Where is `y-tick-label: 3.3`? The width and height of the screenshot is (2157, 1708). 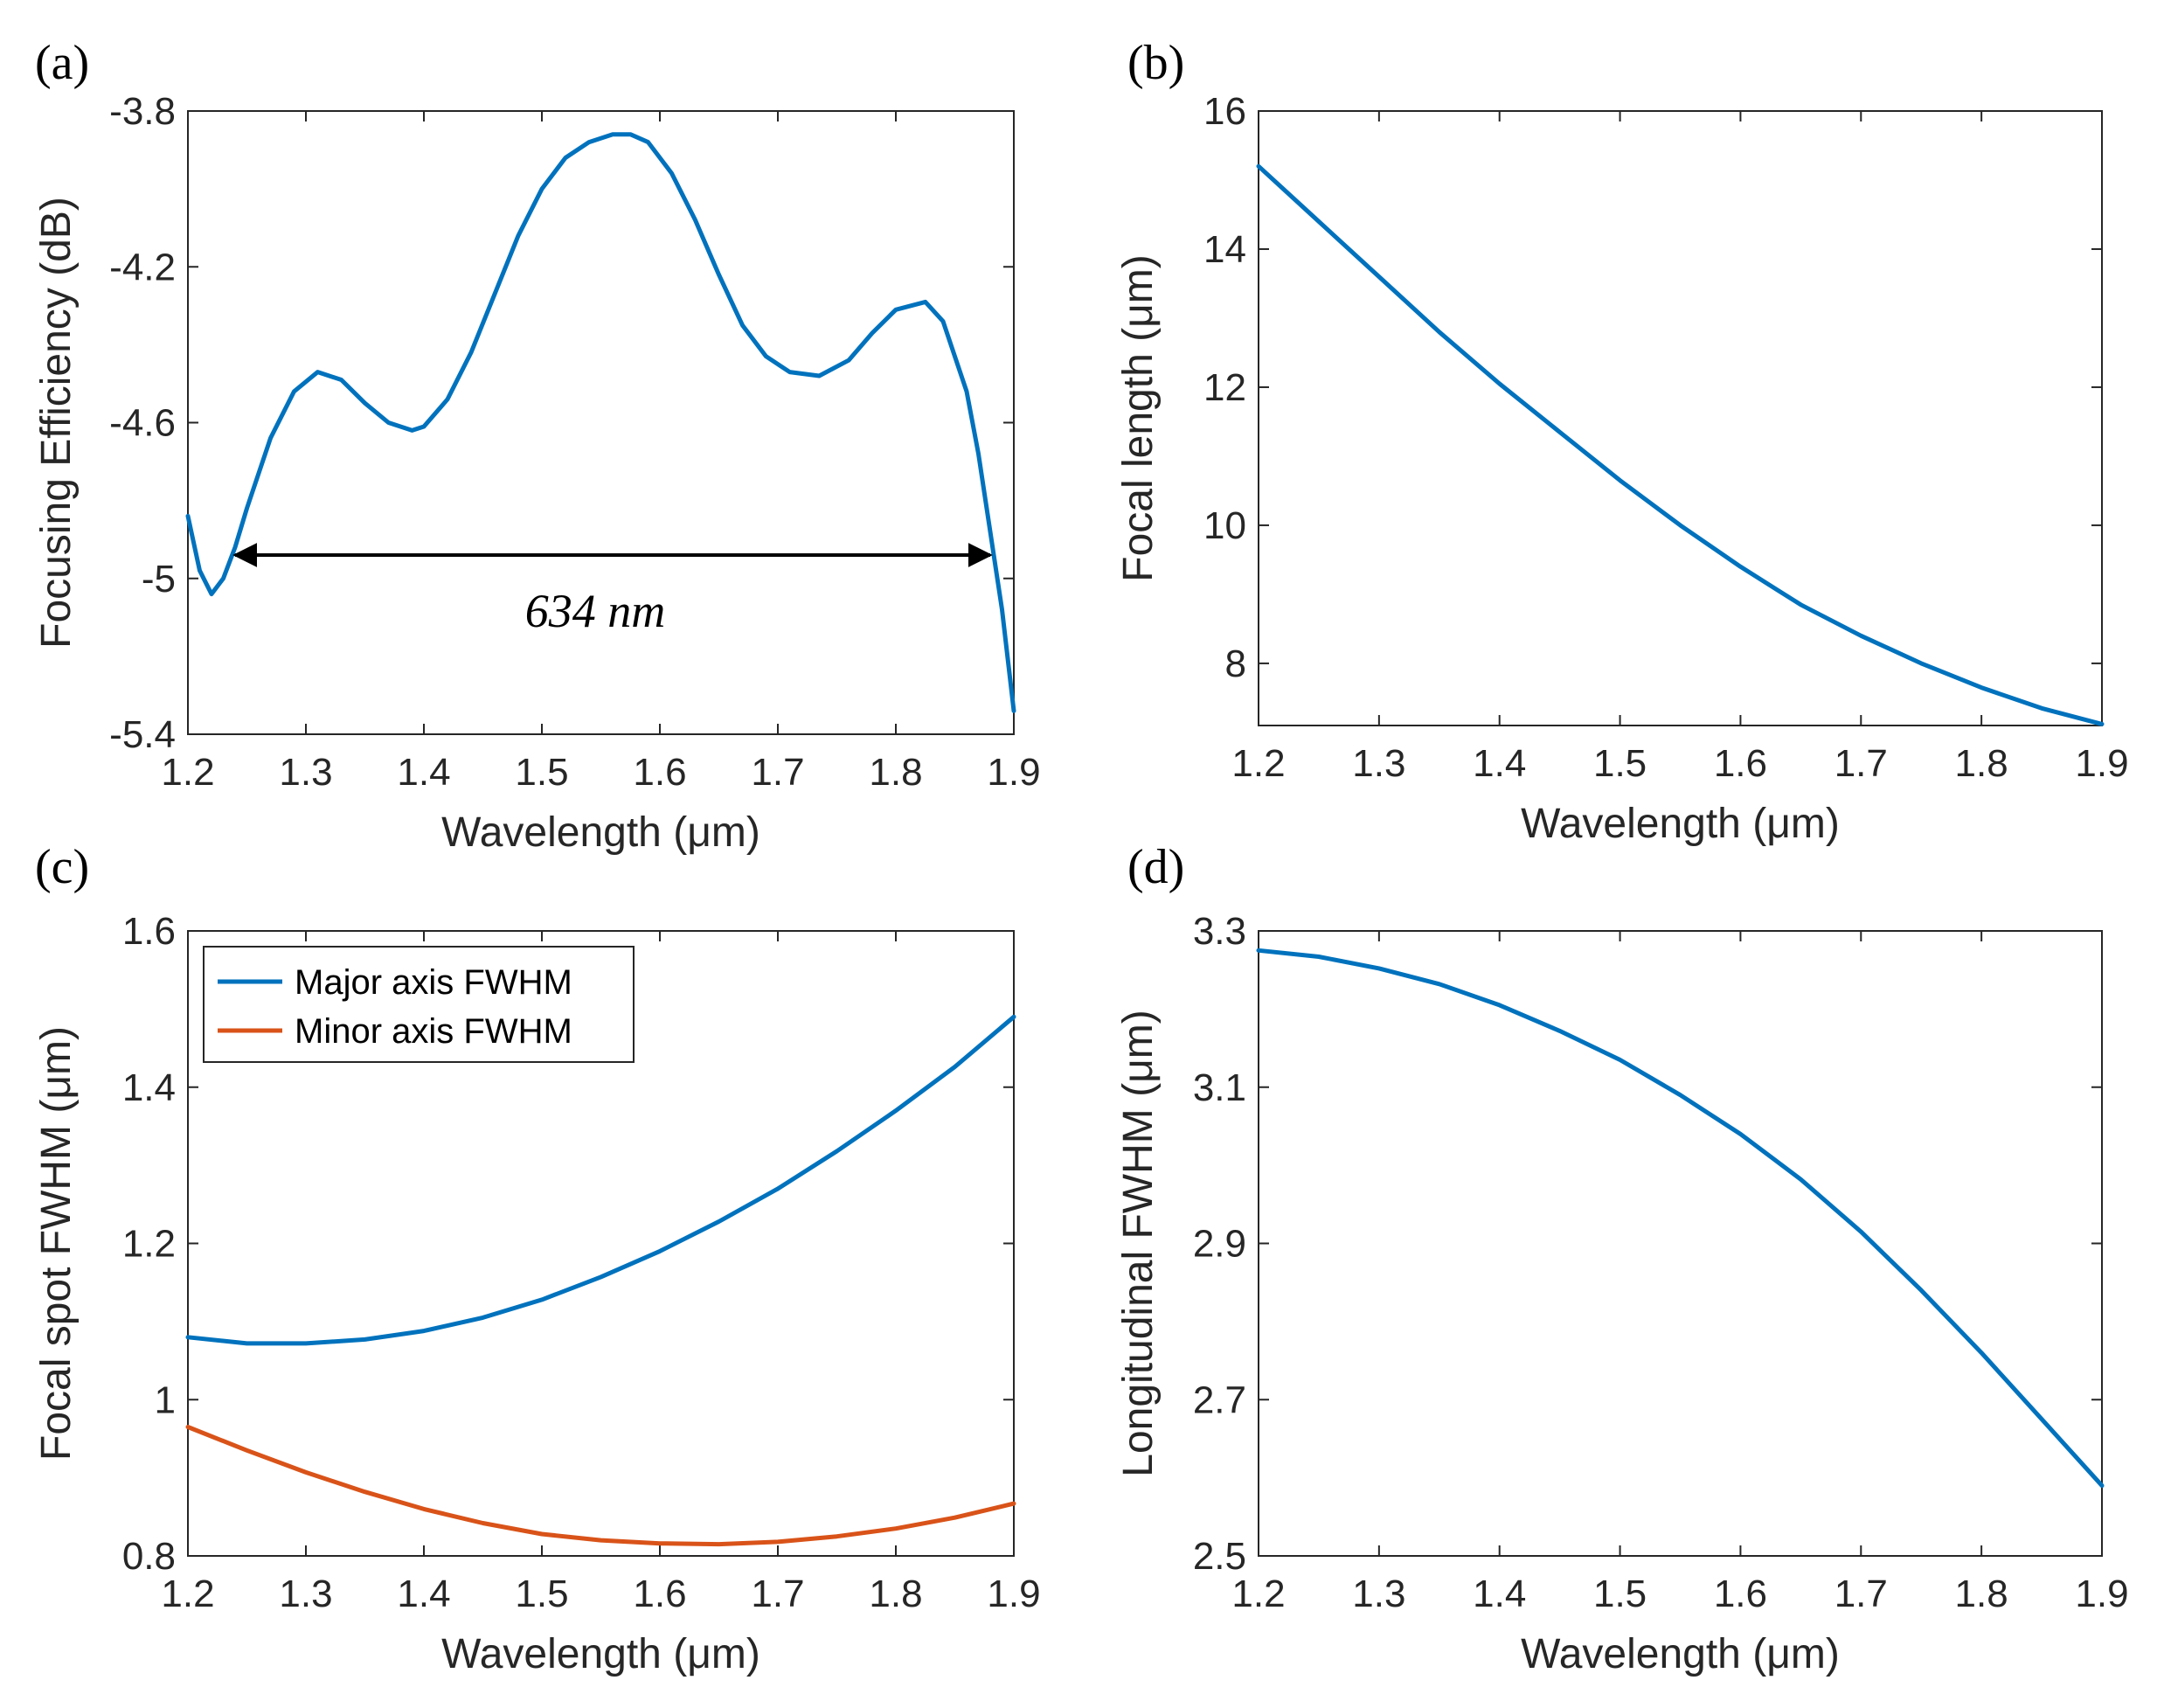 y-tick-label: 3.3 is located at coordinates (1219, 932).